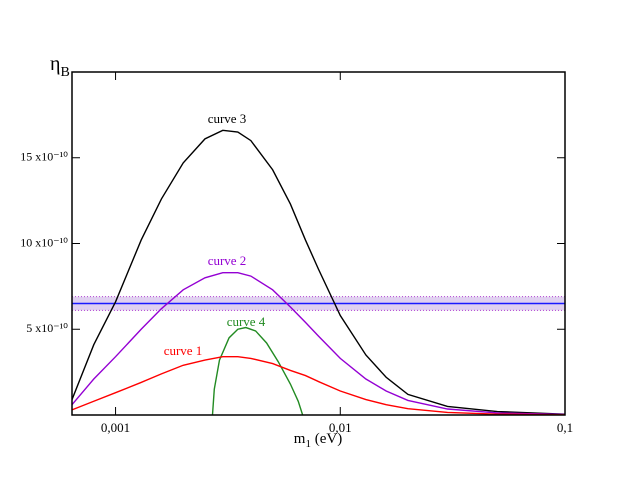  I want to click on x-tick-label: 0,01, so click(340, 427).